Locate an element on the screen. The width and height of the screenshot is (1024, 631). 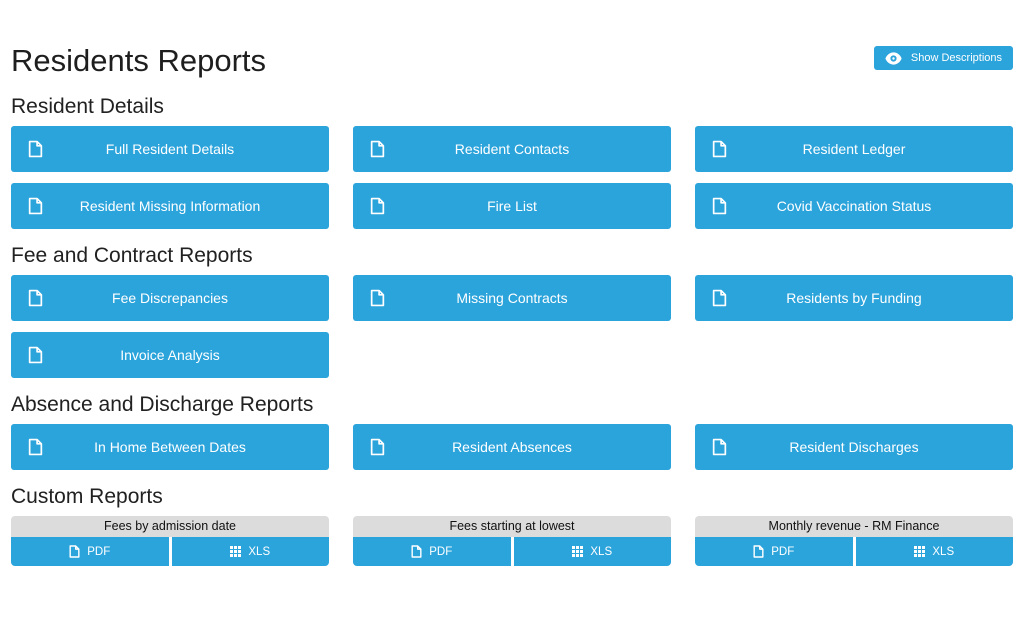
custom-report-card-fees-starting-at-lowest: Fees starting at lowest PDF is located at coordinates (512, 541).